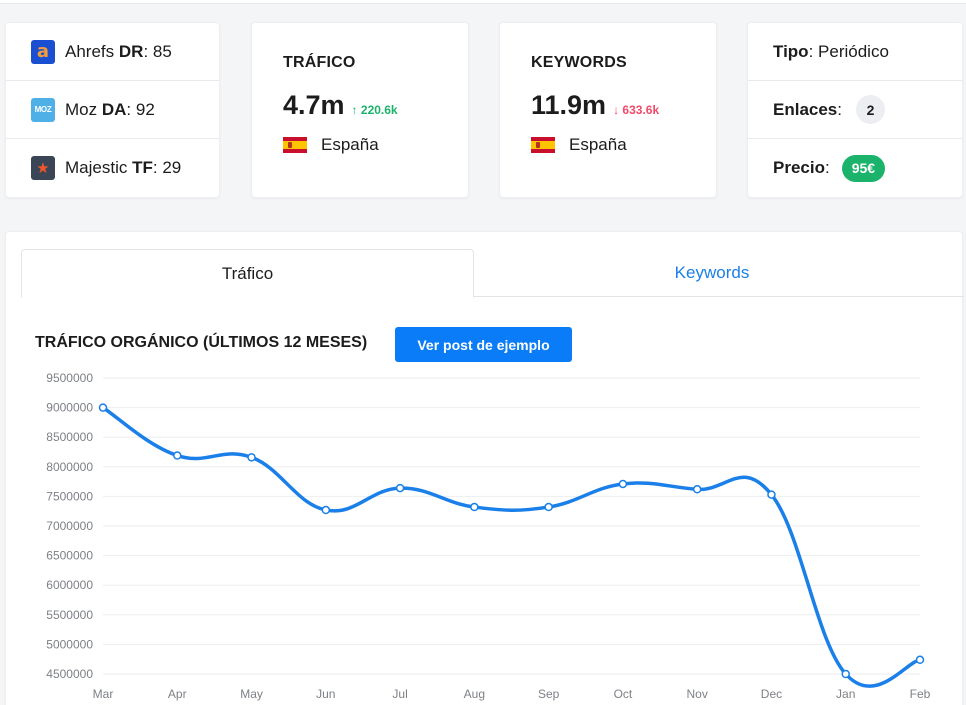 The height and width of the screenshot is (705, 966). What do you see at coordinates (569, 105) in the screenshot?
I see `keywords-value: 11.9m` at bounding box center [569, 105].